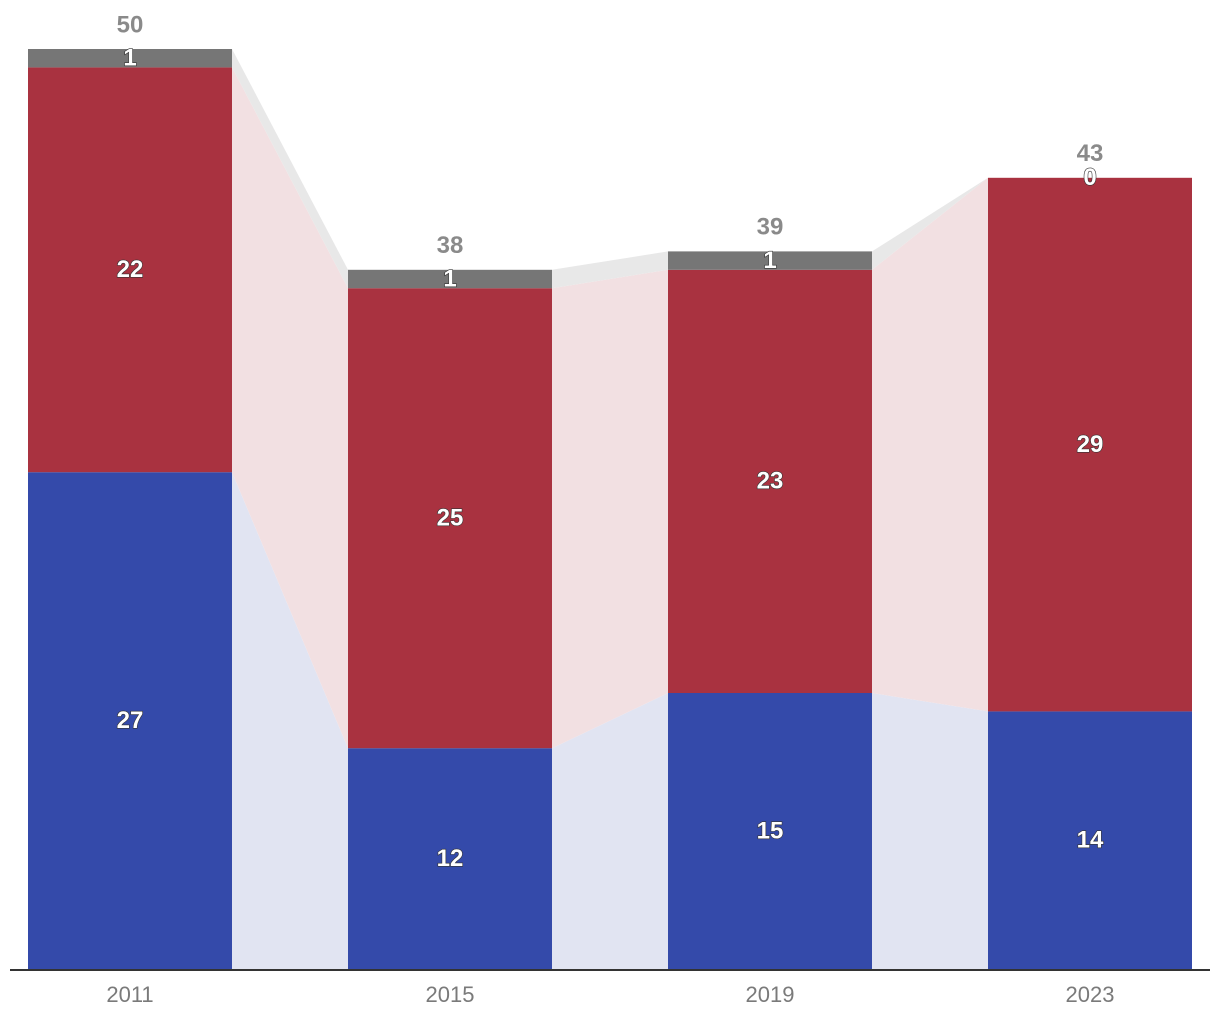 This screenshot has width=1220, height=1020. Describe the element at coordinates (450, 994) in the screenshot. I see `x-tick-label-2015: 2015` at that location.